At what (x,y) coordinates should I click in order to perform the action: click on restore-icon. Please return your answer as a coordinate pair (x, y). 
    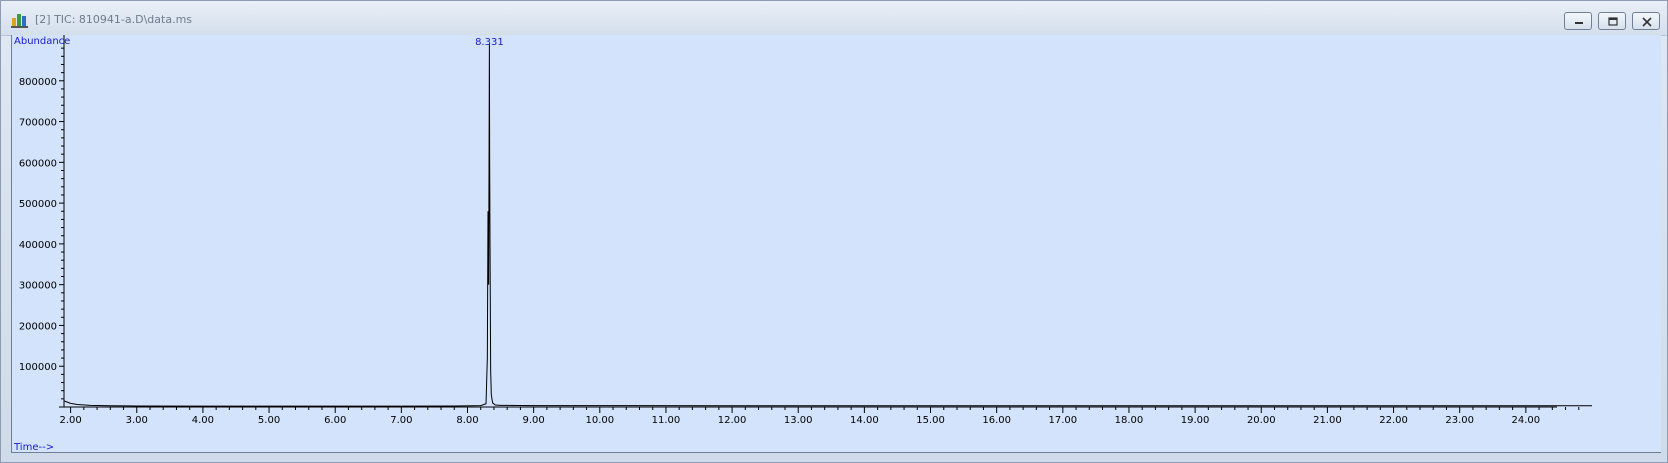
    Looking at the image, I should click on (1613, 21).